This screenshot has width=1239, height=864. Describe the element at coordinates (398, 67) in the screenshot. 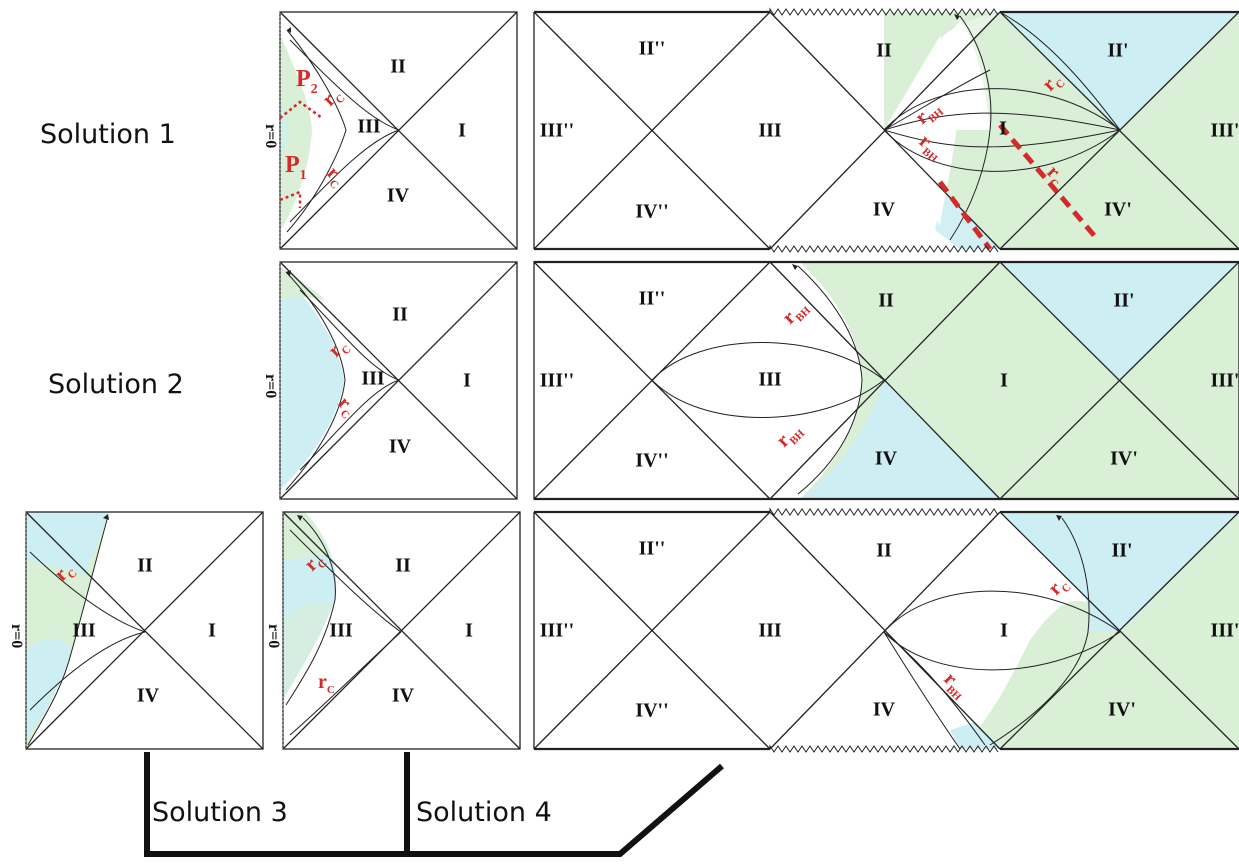

I see `solution-1-region-II: II` at that location.